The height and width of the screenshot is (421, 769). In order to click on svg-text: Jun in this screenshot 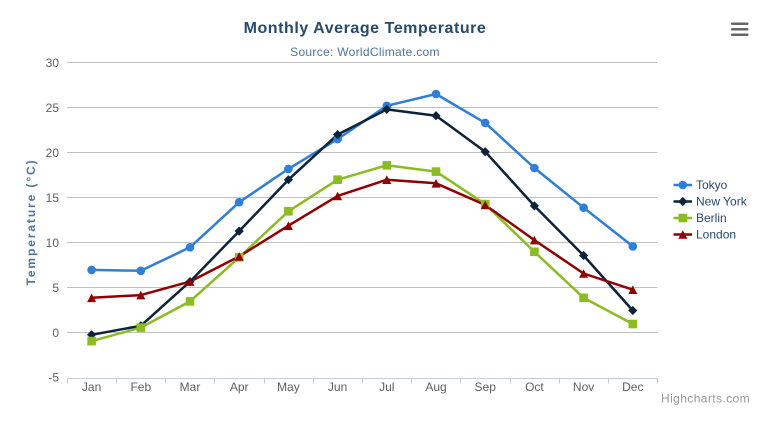, I will do `click(337, 387)`.